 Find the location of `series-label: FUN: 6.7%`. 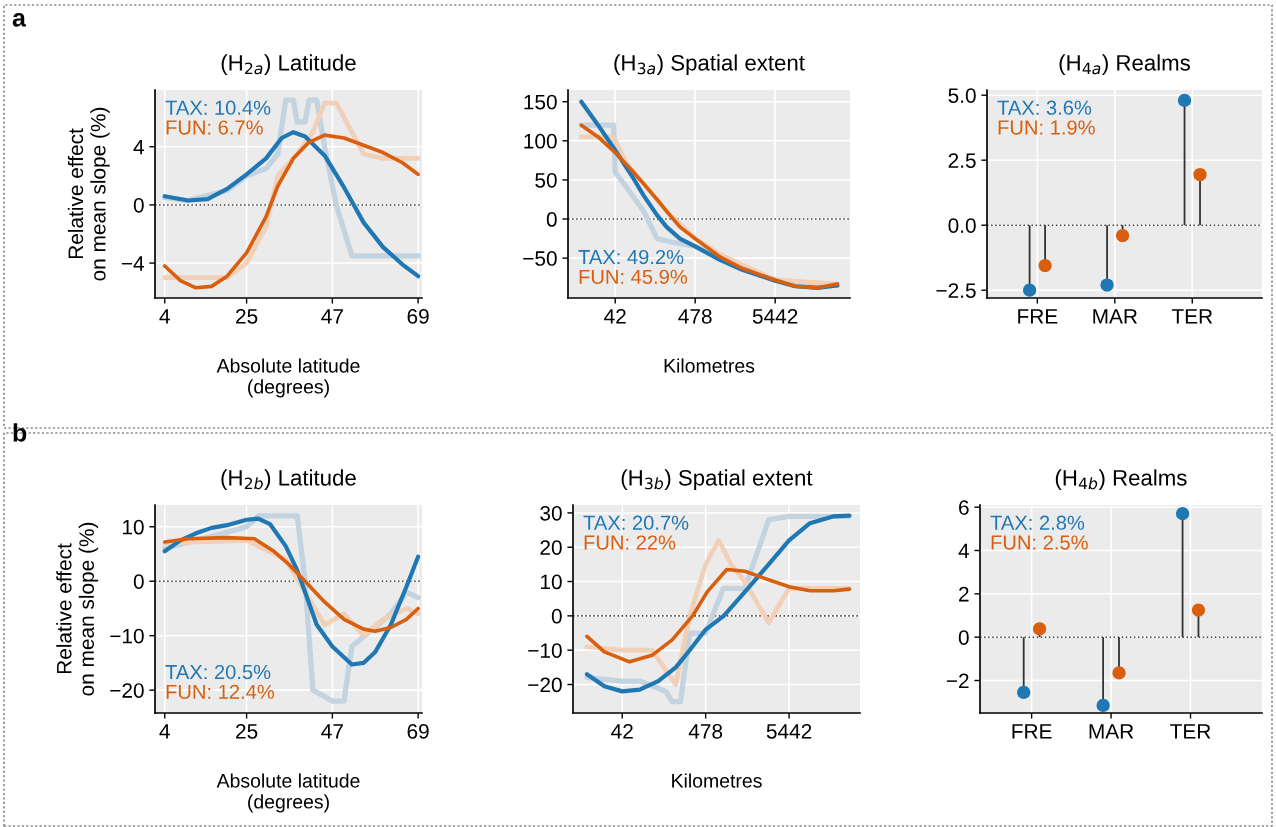

series-label: FUN: 6.7% is located at coordinates (214, 127).